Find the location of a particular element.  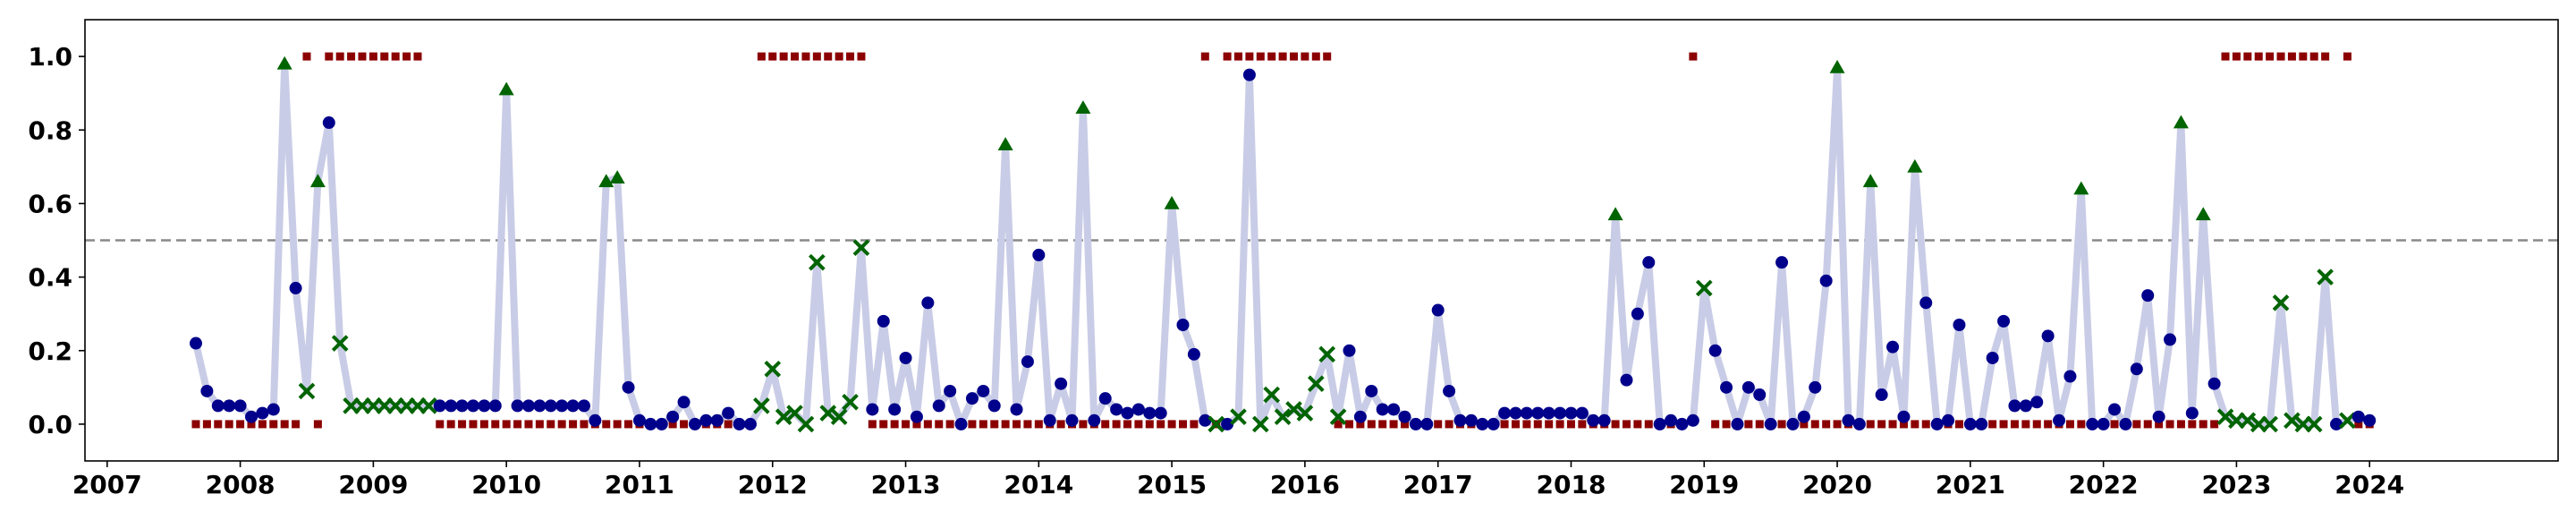

x-tick-label: 2023 is located at coordinates (2236, 484).